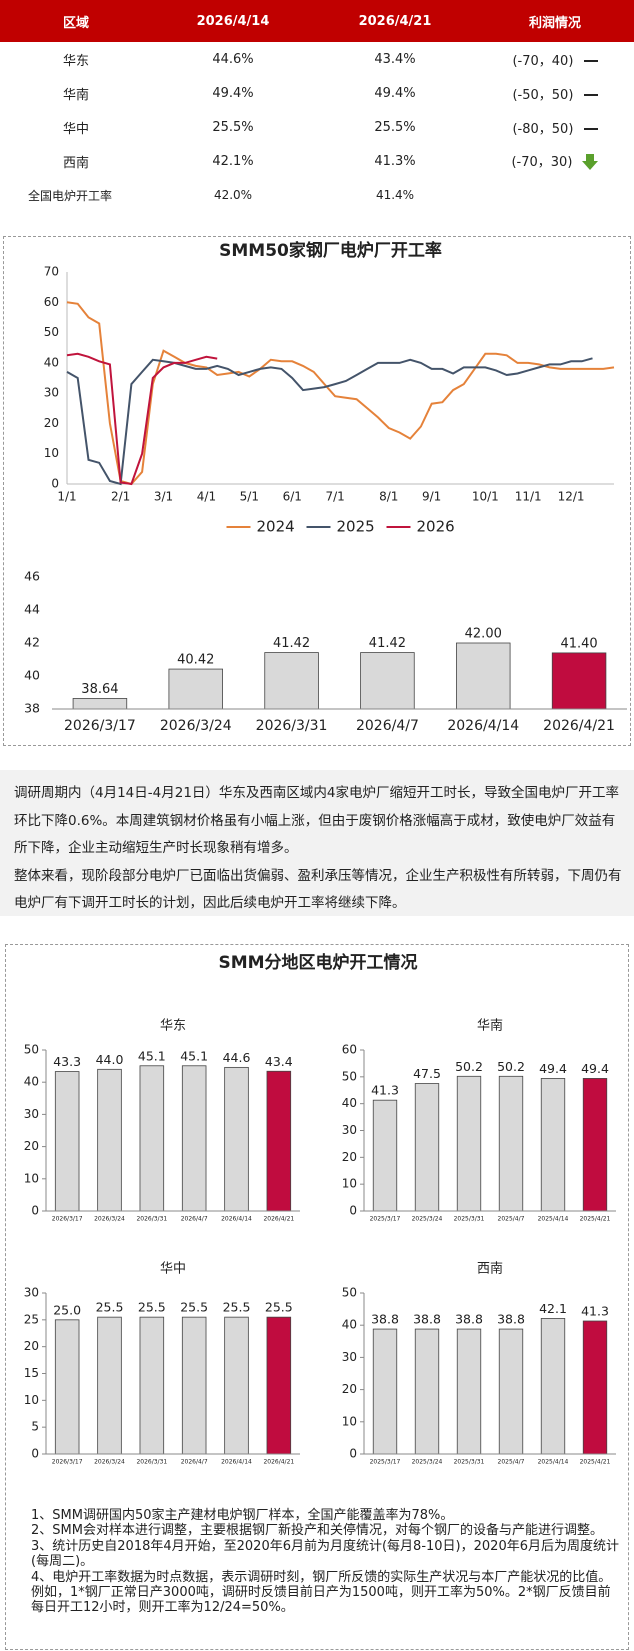  What do you see at coordinates (67, 1061) in the screenshot?
I see `value-label: 43.3` at bounding box center [67, 1061].